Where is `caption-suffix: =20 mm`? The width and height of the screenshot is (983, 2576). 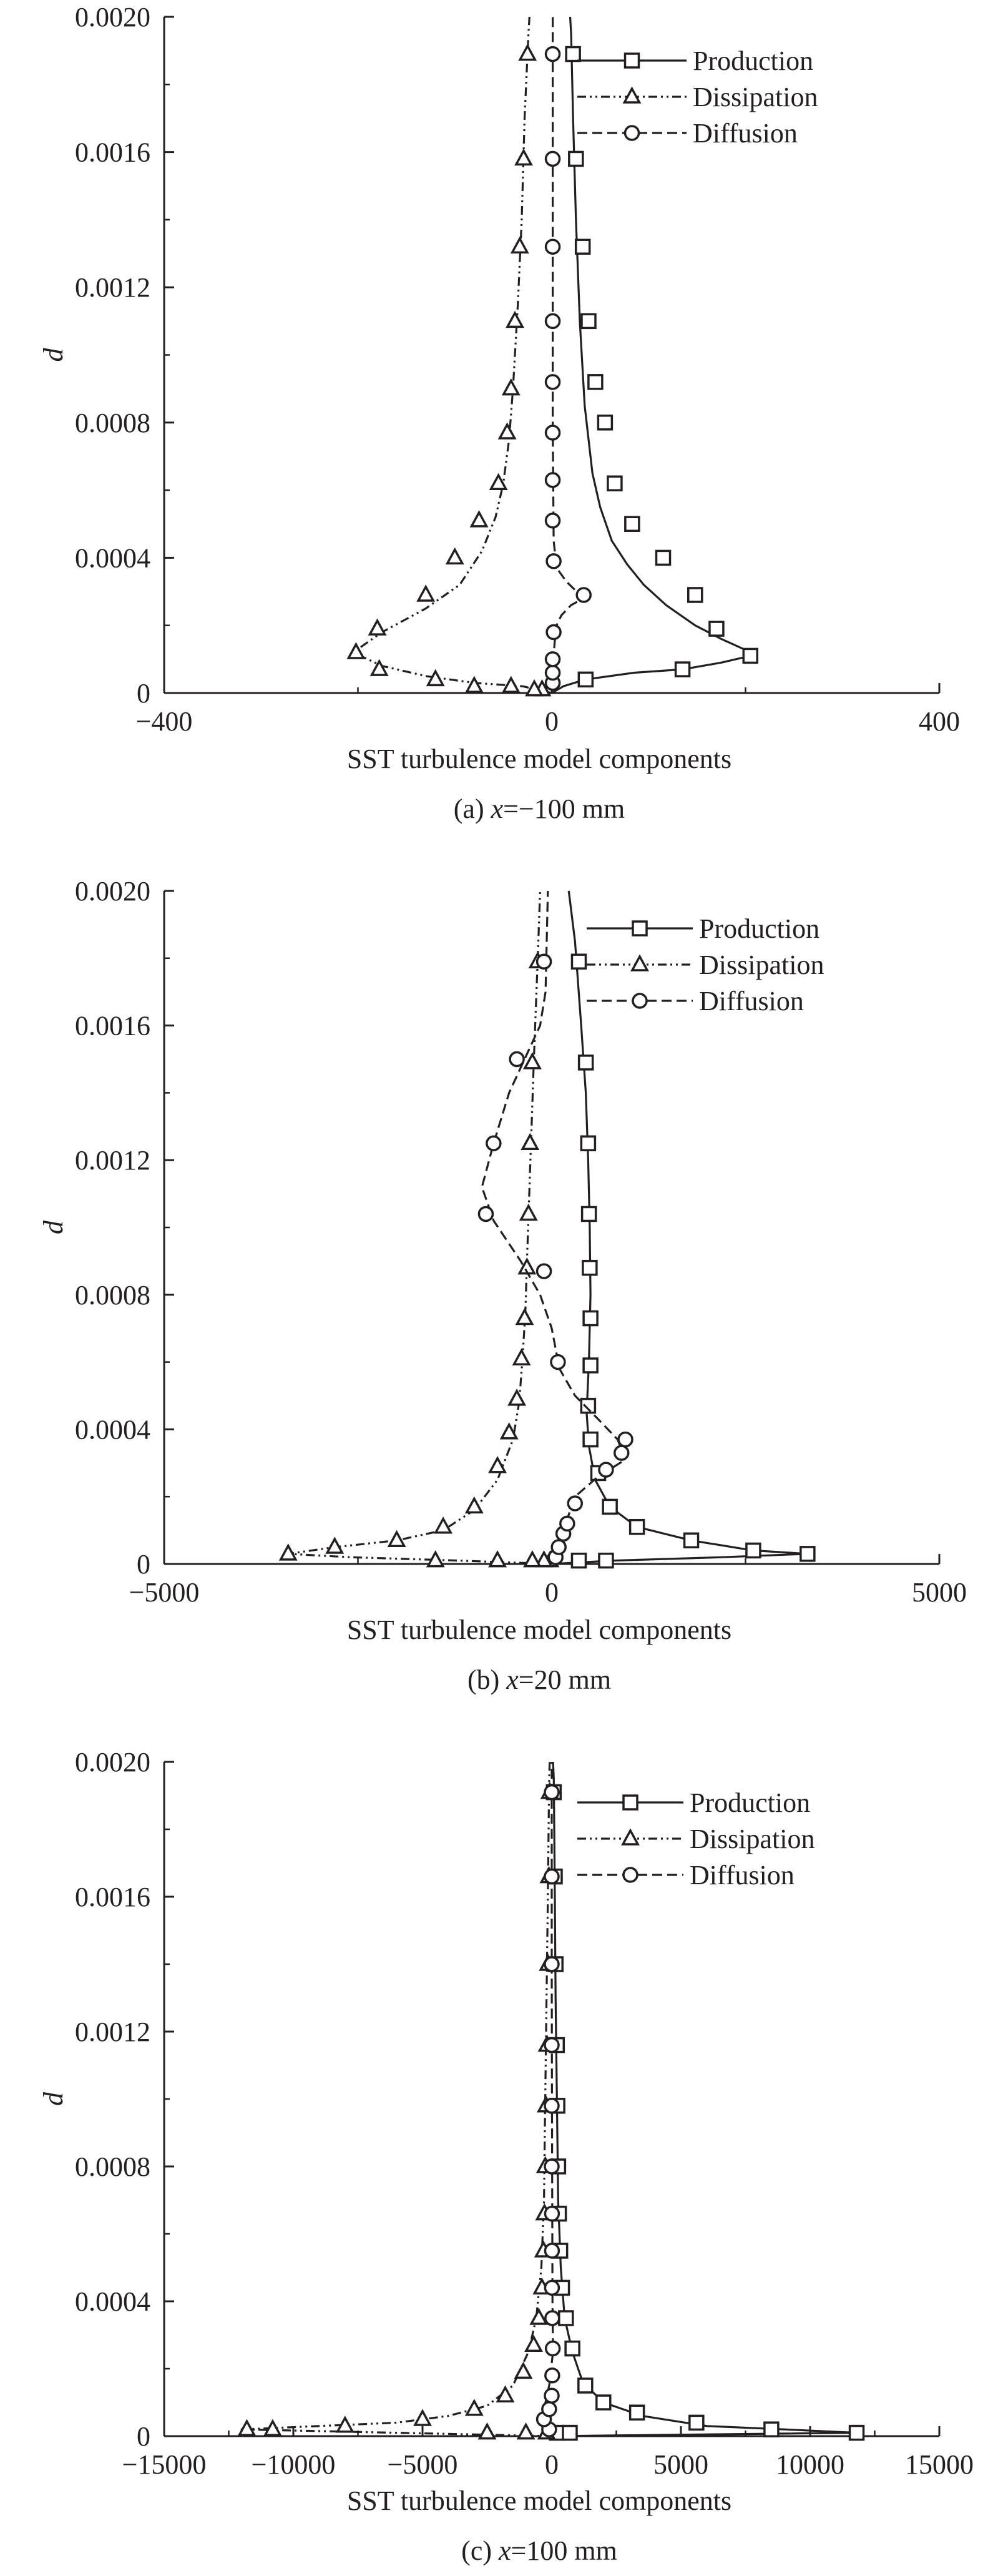 caption-suffix: =20 mm is located at coordinates (565, 1679).